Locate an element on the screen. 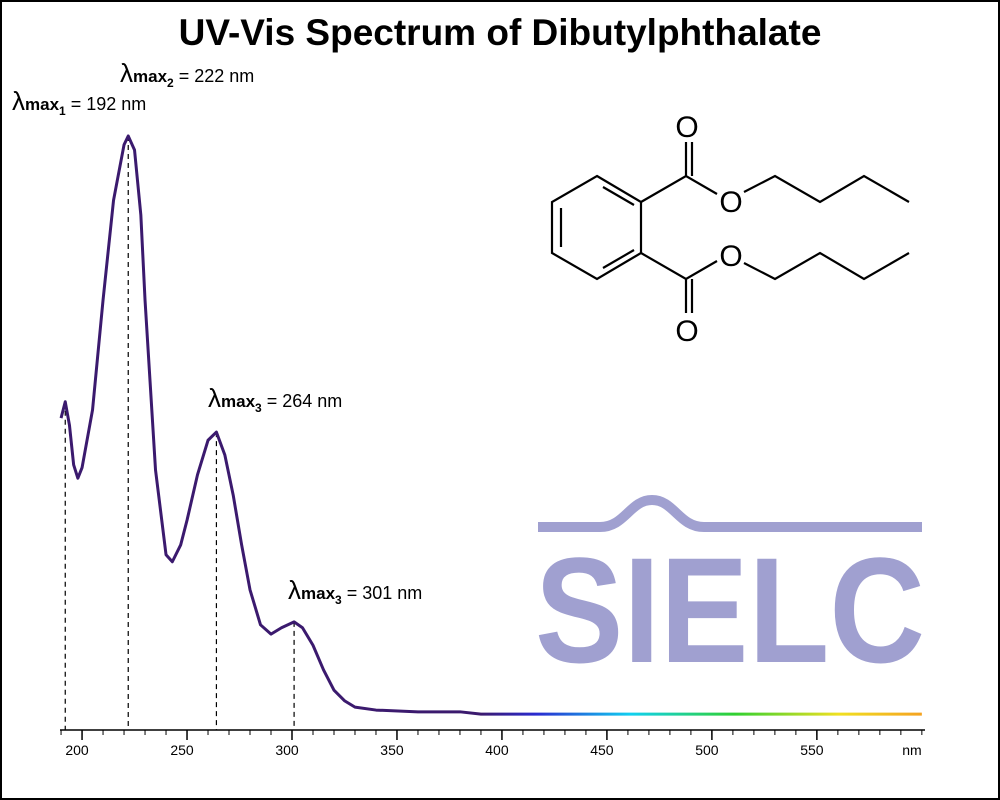  logo-text: SIELC is located at coordinates (730, 610).